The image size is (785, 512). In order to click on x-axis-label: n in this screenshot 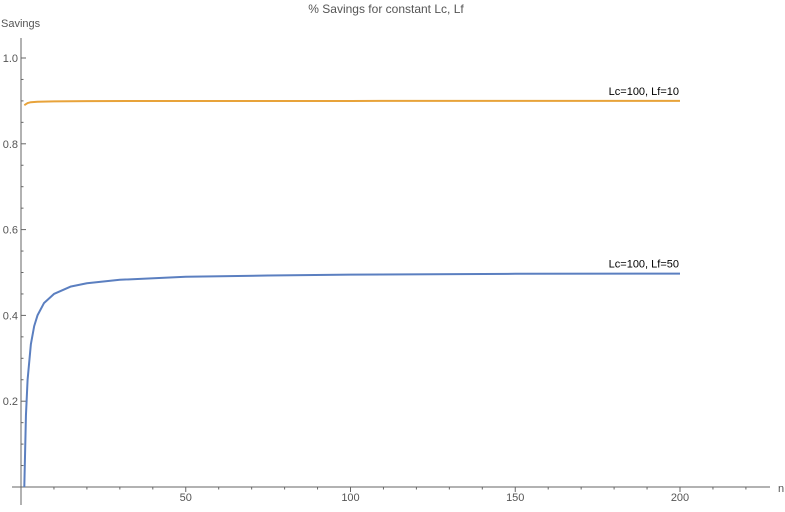, I will do `click(781, 489)`.